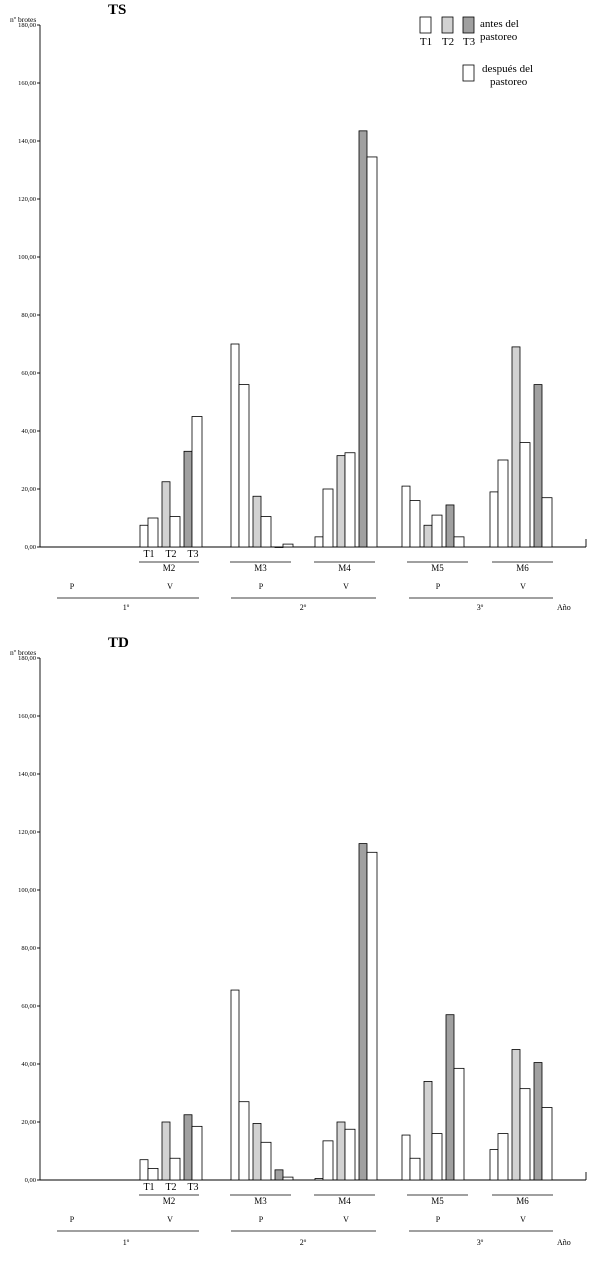  What do you see at coordinates (507, 69) in the screenshot?
I see `legend-after-line1: después del` at bounding box center [507, 69].